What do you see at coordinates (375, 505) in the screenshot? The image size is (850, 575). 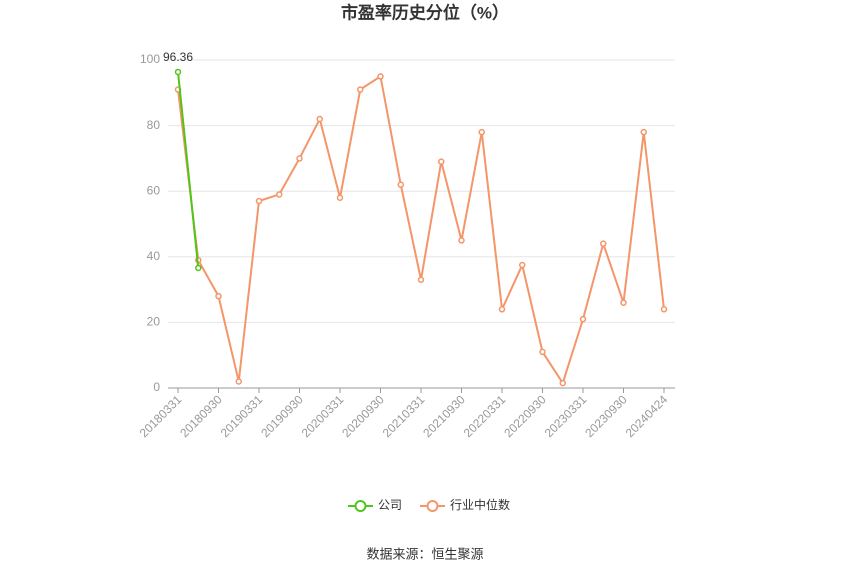 I see `legend-item: 公司` at bounding box center [375, 505].